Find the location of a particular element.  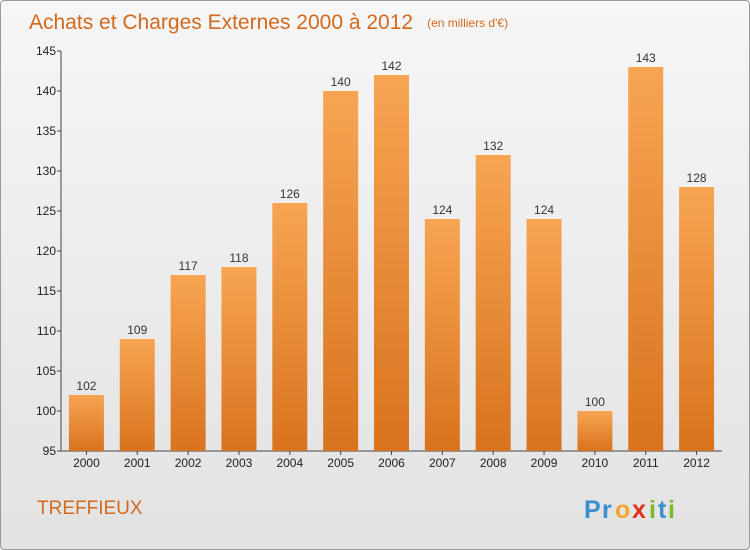

y-tick-label: 145 is located at coordinates (46, 51).